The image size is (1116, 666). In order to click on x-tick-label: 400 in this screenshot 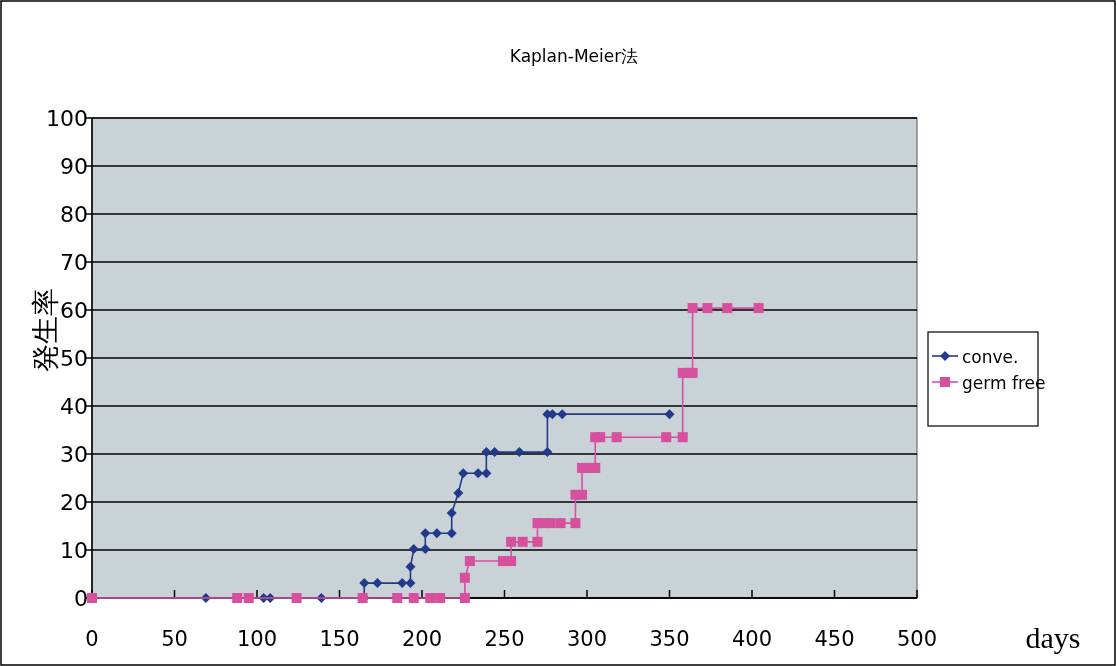, I will do `click(752, 639)`.